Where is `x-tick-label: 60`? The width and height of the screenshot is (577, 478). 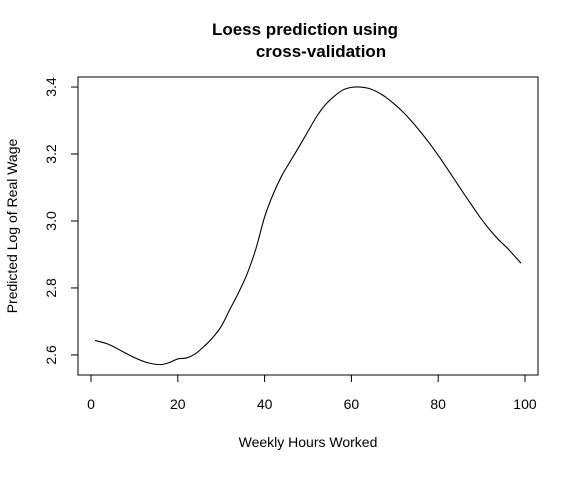 x-tick-label: 60 is located at coordinates (352, 404).